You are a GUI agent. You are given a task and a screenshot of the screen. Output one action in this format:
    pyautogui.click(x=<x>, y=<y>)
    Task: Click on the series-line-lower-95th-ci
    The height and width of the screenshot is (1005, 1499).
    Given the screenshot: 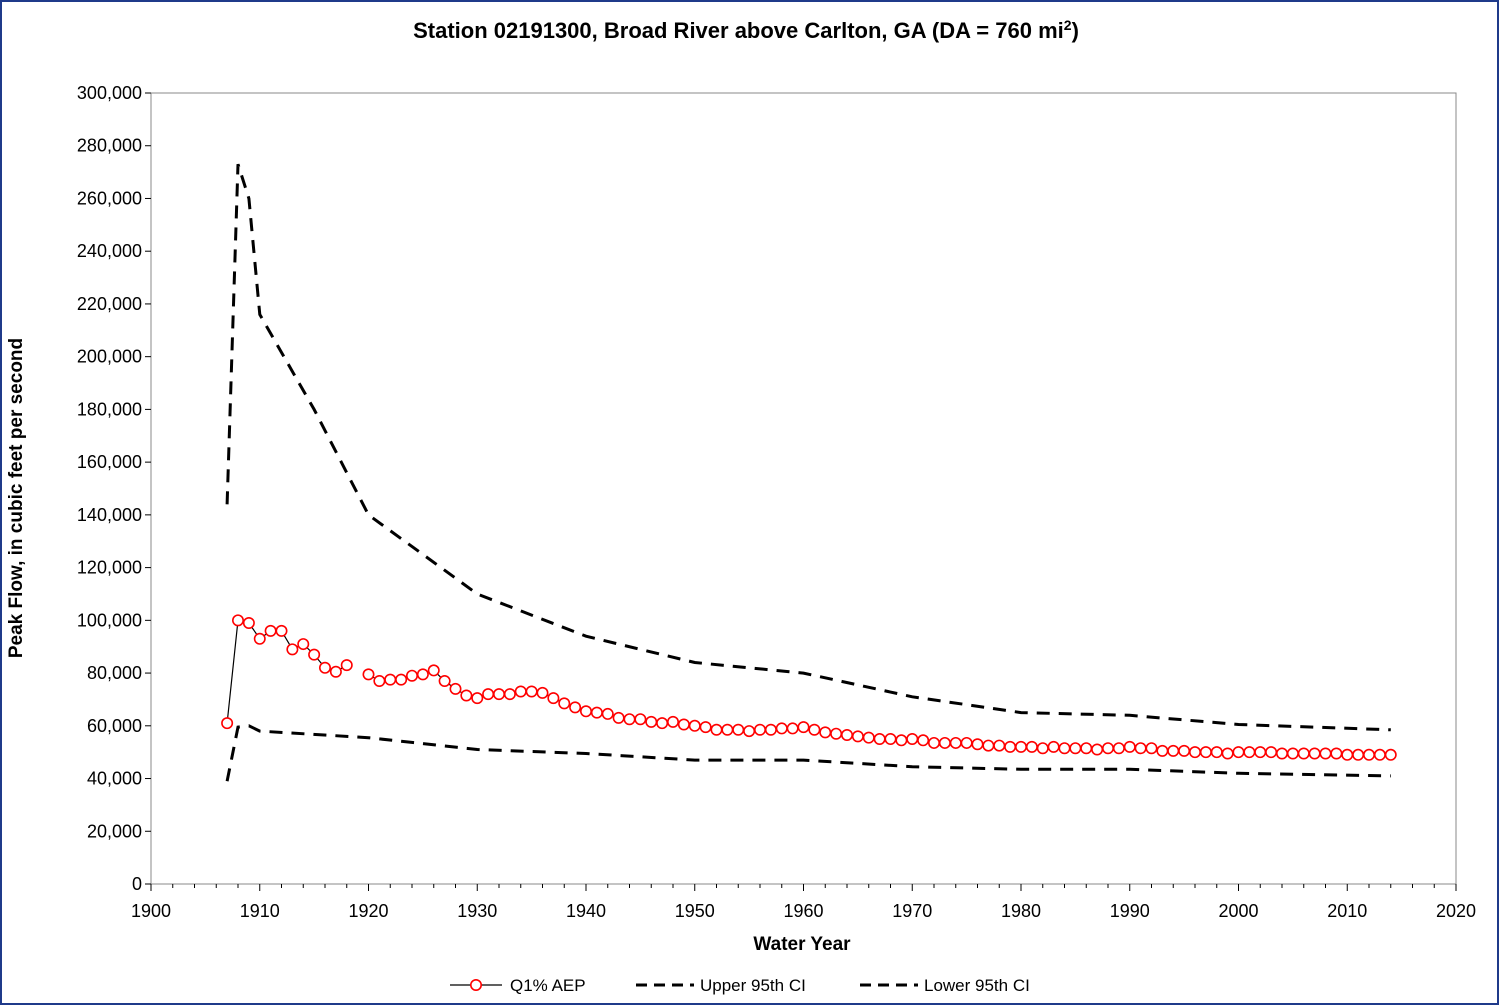 What is the action you would take?
    pyautogui.click(x=808, y=753)
    